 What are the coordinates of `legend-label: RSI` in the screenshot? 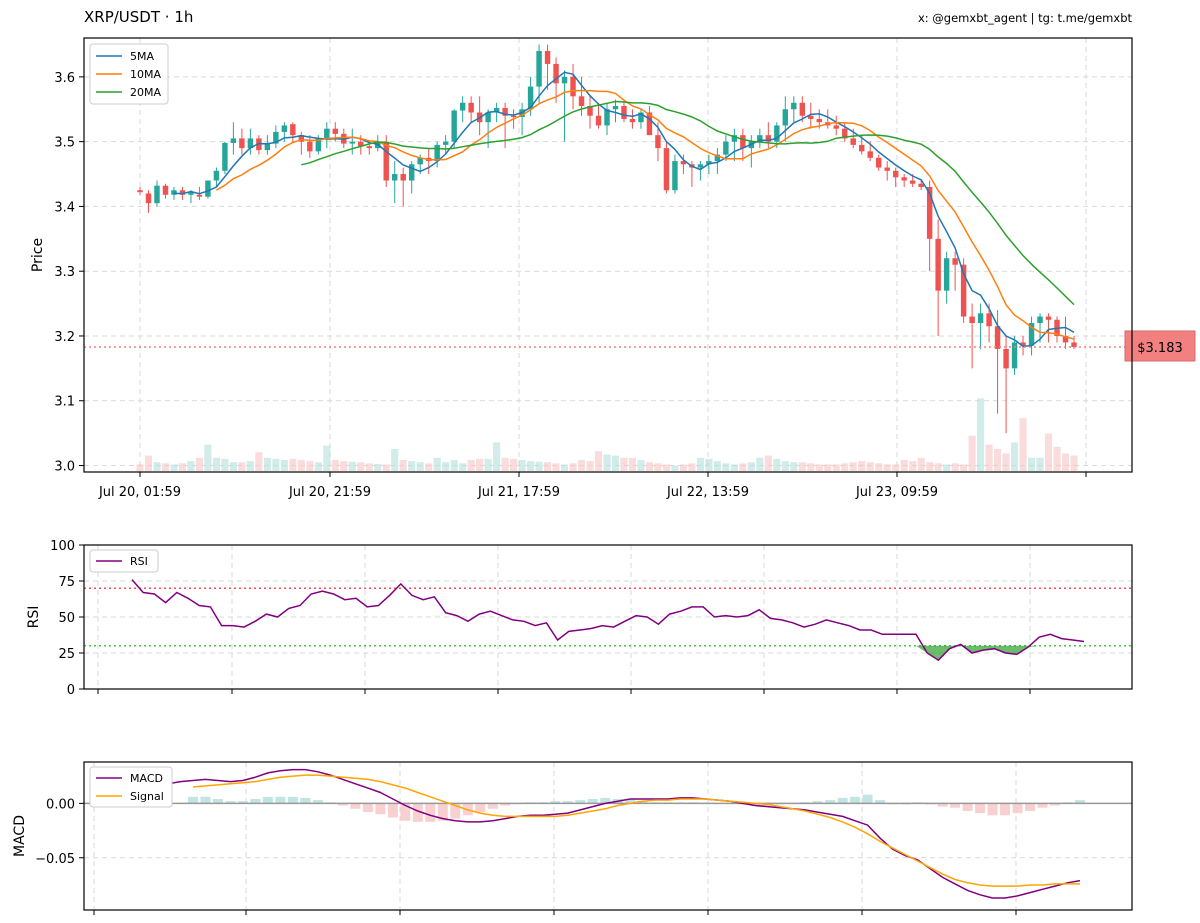 It's located at (139, 561).